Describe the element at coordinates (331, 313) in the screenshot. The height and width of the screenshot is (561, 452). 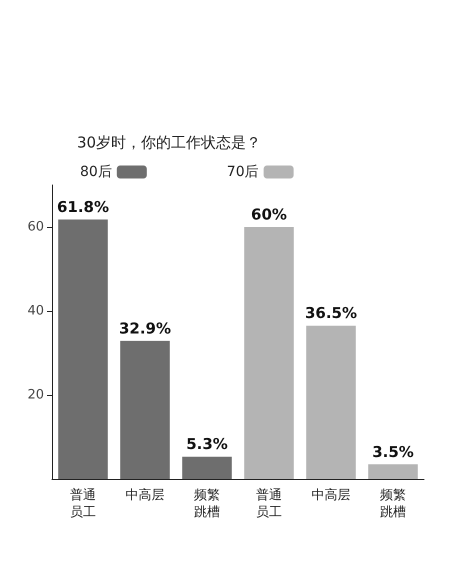
I see `data-label: 36.5%` at that location.